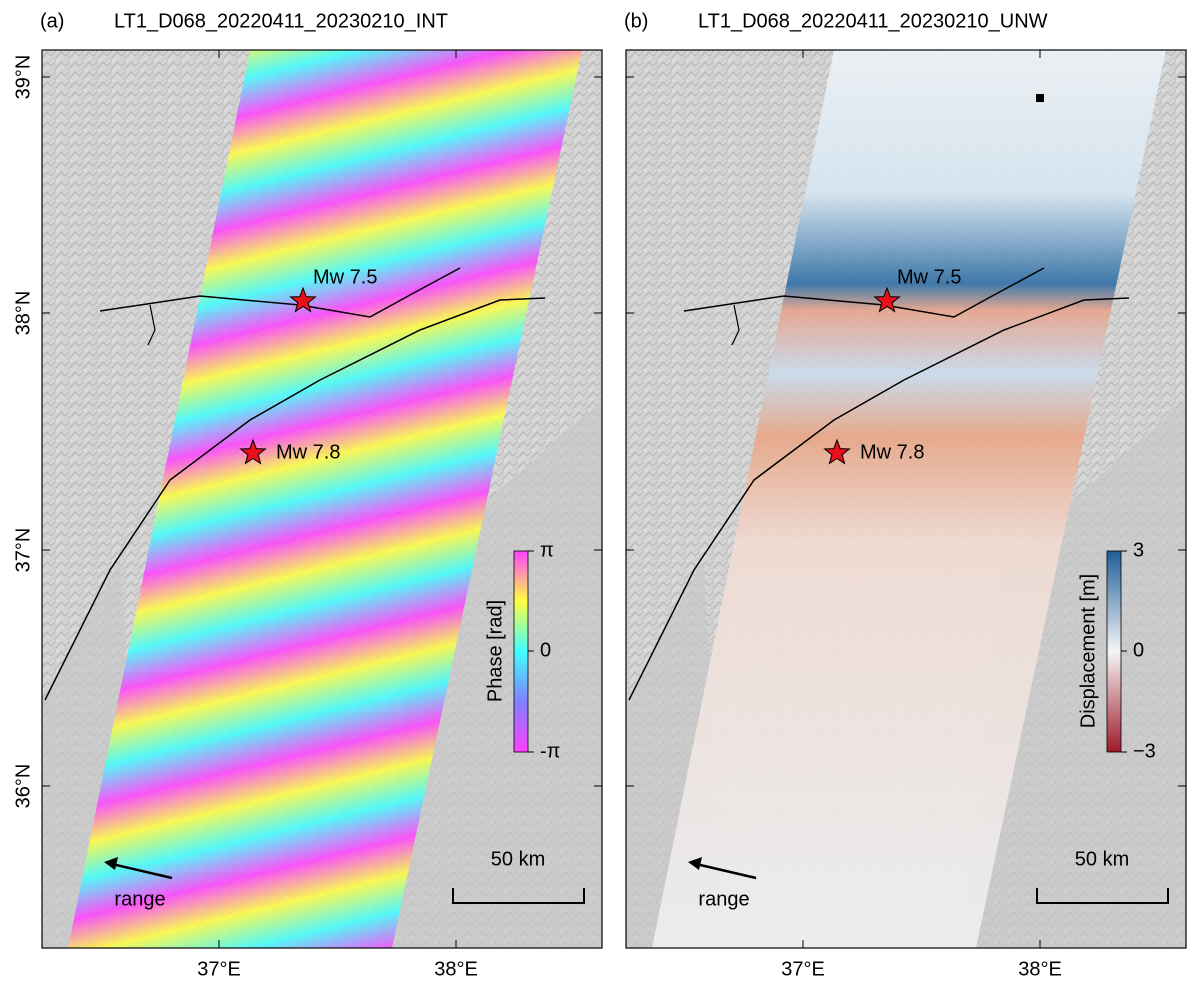 This screenshot has width=1200, height=998. Describe the element at coordinates (873, 21) in the screenshot. I see `panel-title: LT1_D068_20220411_20230210_UNW` at that location.